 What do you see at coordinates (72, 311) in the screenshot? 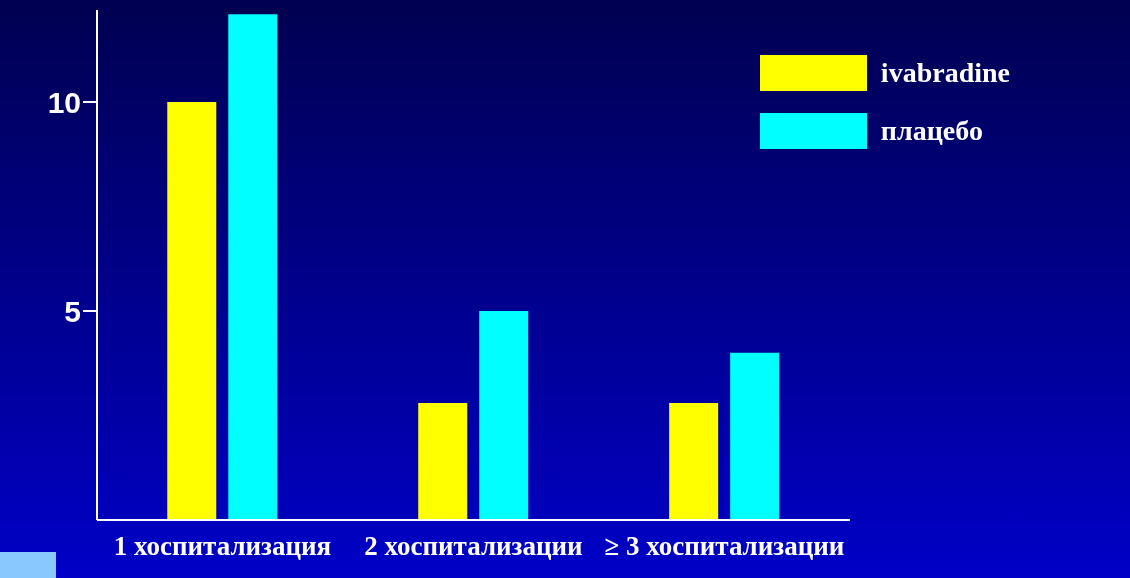
I see `y-tick-label: 5` at bounding box center [72, 311].